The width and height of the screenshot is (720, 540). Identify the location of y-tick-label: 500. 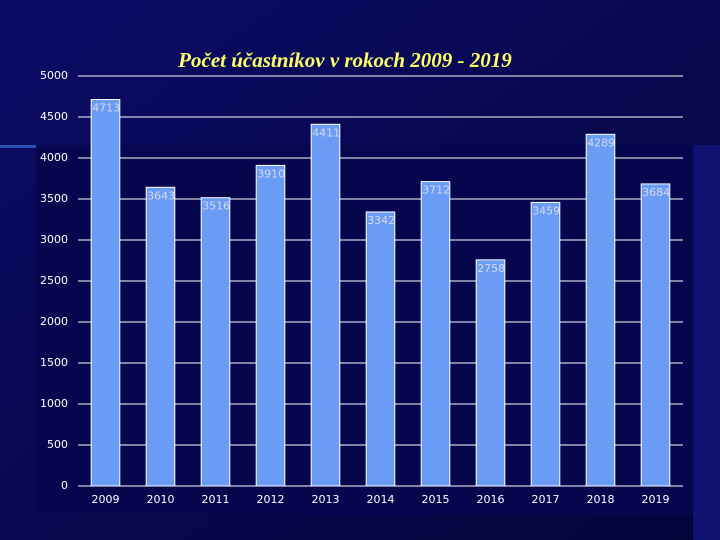
(57, 444).